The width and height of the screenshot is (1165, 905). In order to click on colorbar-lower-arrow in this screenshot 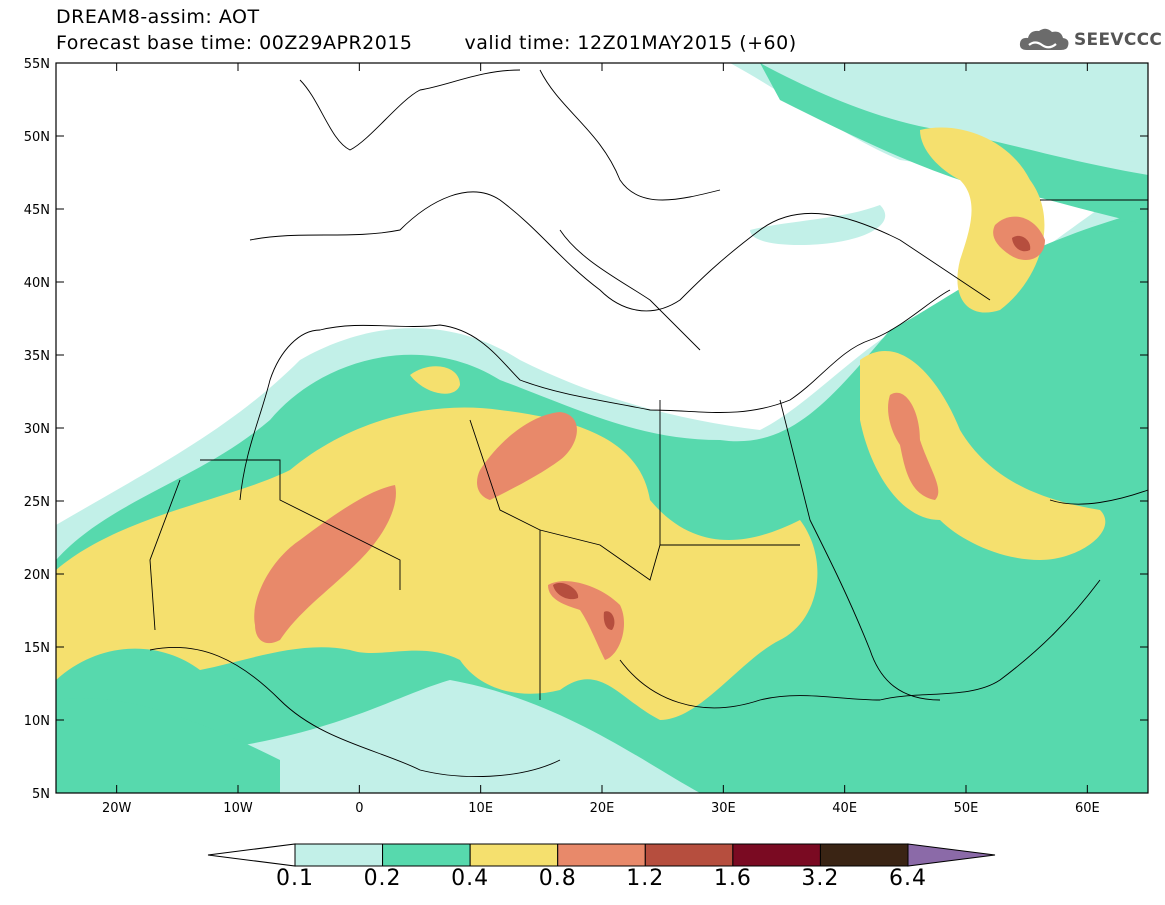, I will do `click(251, 855)`.